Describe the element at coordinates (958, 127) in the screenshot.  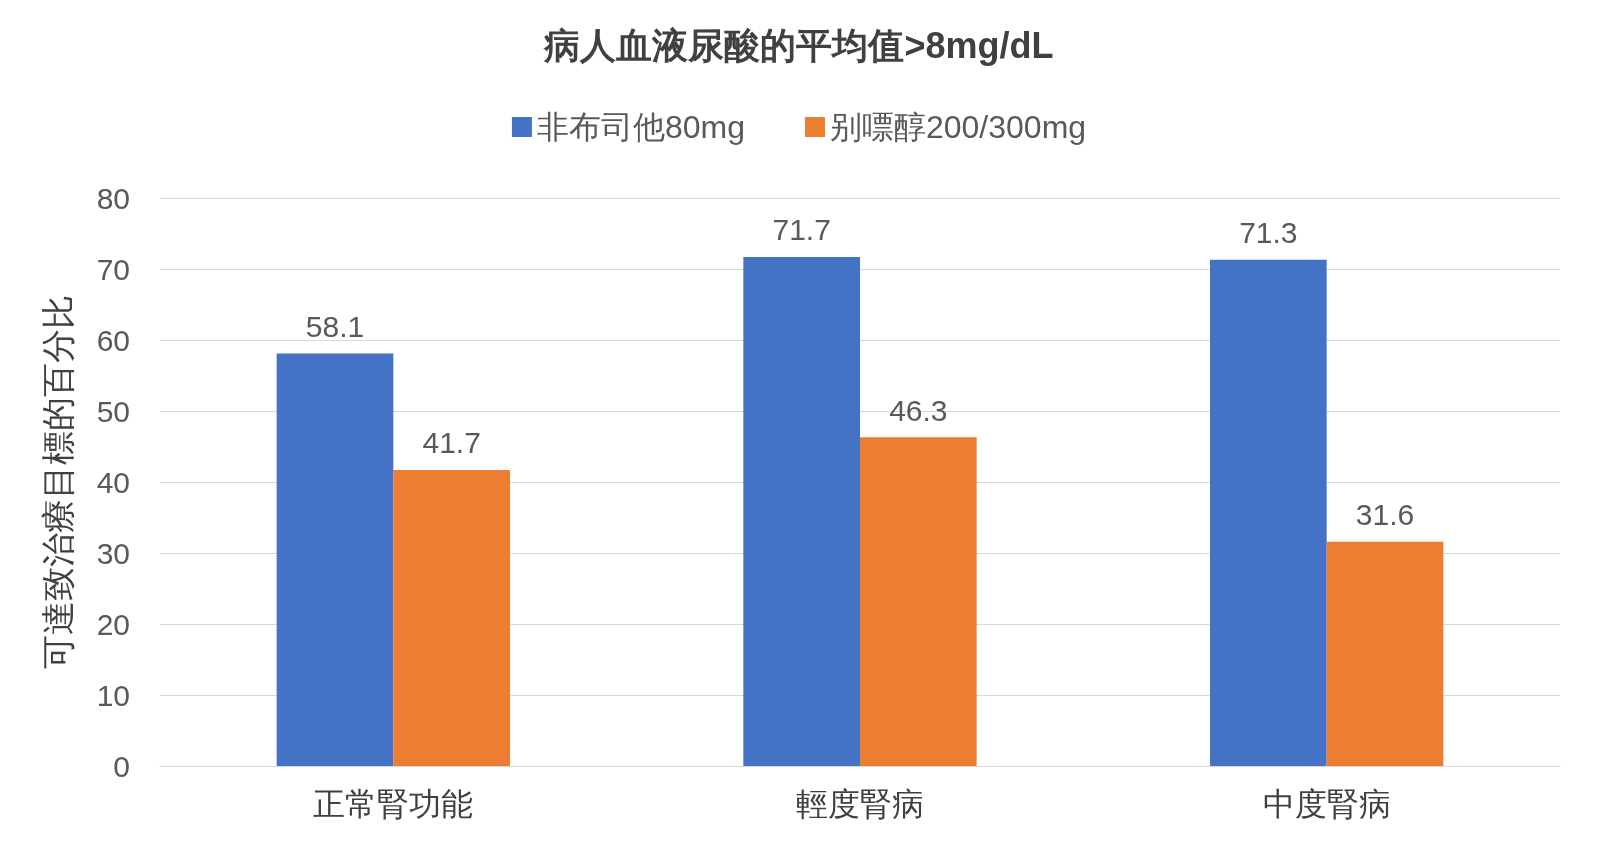
I see `legend-label: 别嘌醇200/300mg` at that location.